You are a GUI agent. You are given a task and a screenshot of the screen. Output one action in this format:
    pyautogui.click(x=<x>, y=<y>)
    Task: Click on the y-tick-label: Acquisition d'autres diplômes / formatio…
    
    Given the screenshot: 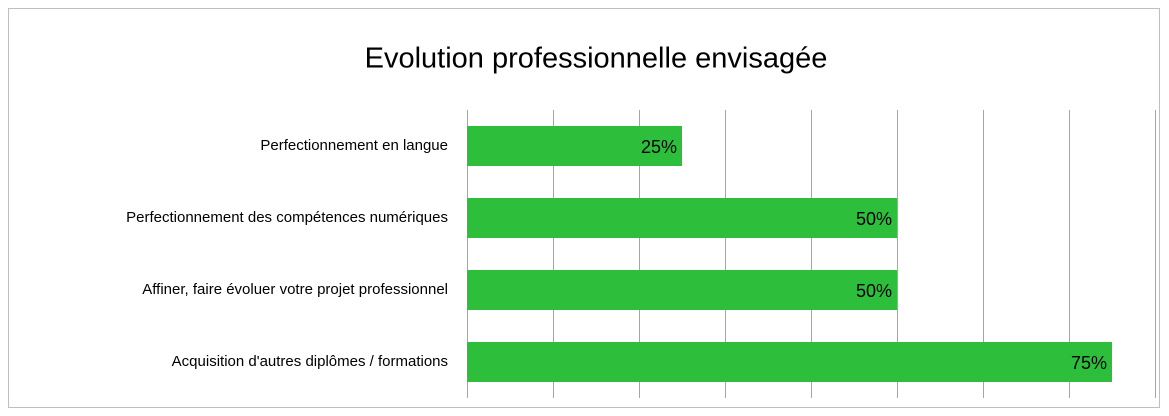 What is the action you would take?
    pyautogui.click(x=310, y=361)
    